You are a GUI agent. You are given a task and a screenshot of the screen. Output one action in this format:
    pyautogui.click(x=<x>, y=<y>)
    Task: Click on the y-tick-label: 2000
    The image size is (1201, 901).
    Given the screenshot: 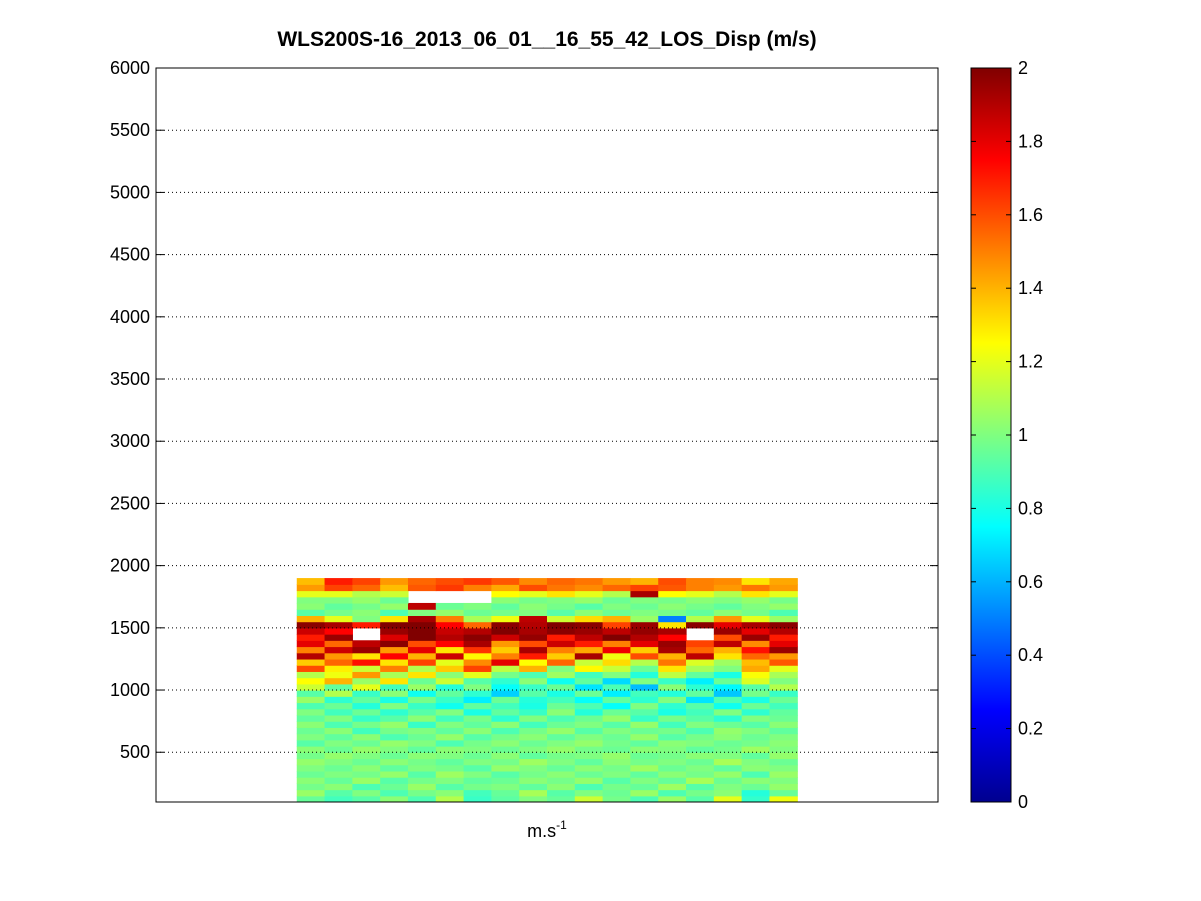 What is the action you would take?
    pyautogui.click(x=130, y=566)
    